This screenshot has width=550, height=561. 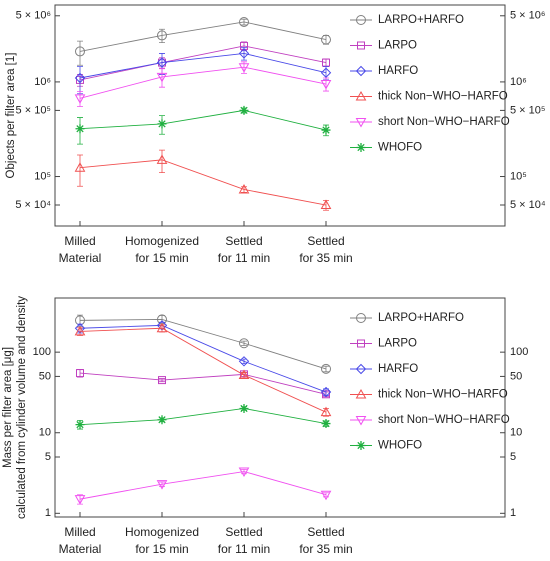 What do you see at coordinates (513, 513) in the screenshot?
I see `y2-tick-label: 1` at bounding box center [513, 513].